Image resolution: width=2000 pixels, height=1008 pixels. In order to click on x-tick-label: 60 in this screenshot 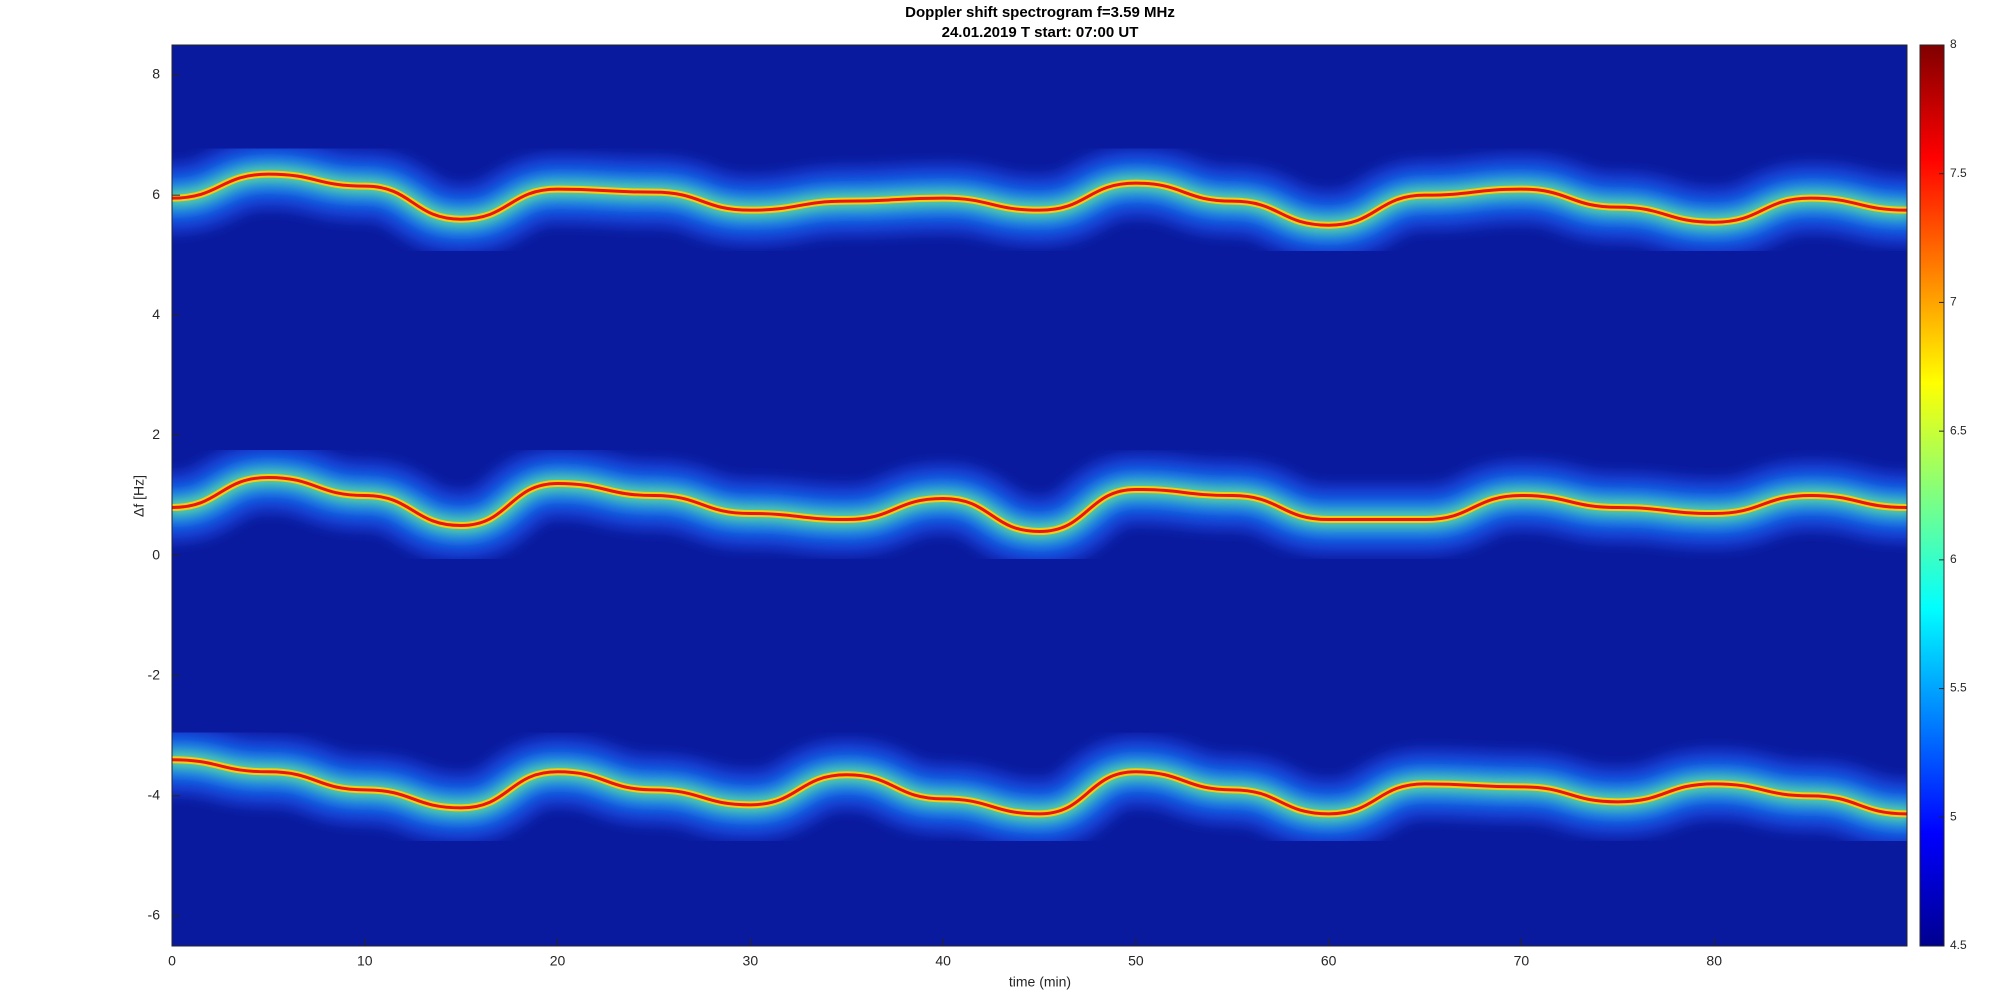, I will do `click(1329, 961)`.